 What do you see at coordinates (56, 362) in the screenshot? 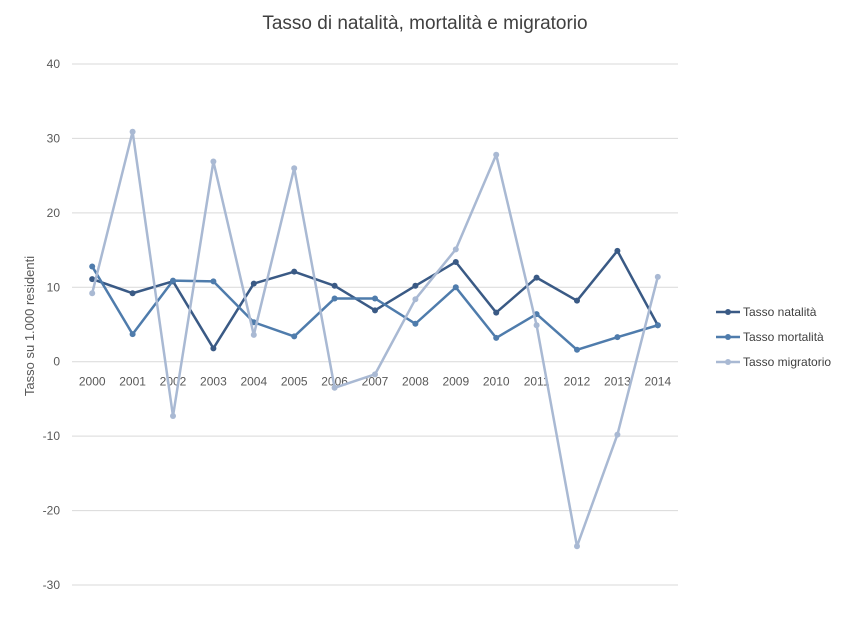
I see `y-tick-label: 0` at bounding box center [56, 362].